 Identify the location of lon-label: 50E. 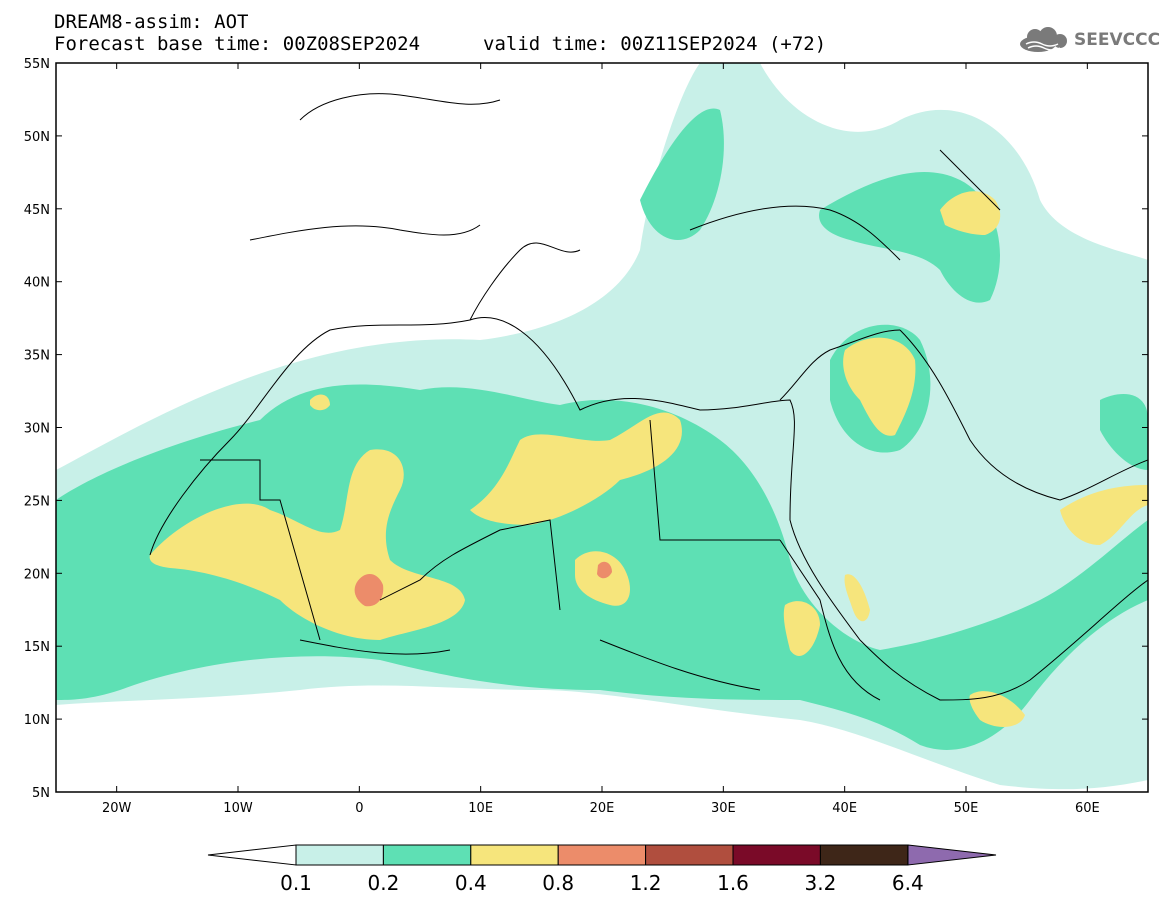
(966, 808).